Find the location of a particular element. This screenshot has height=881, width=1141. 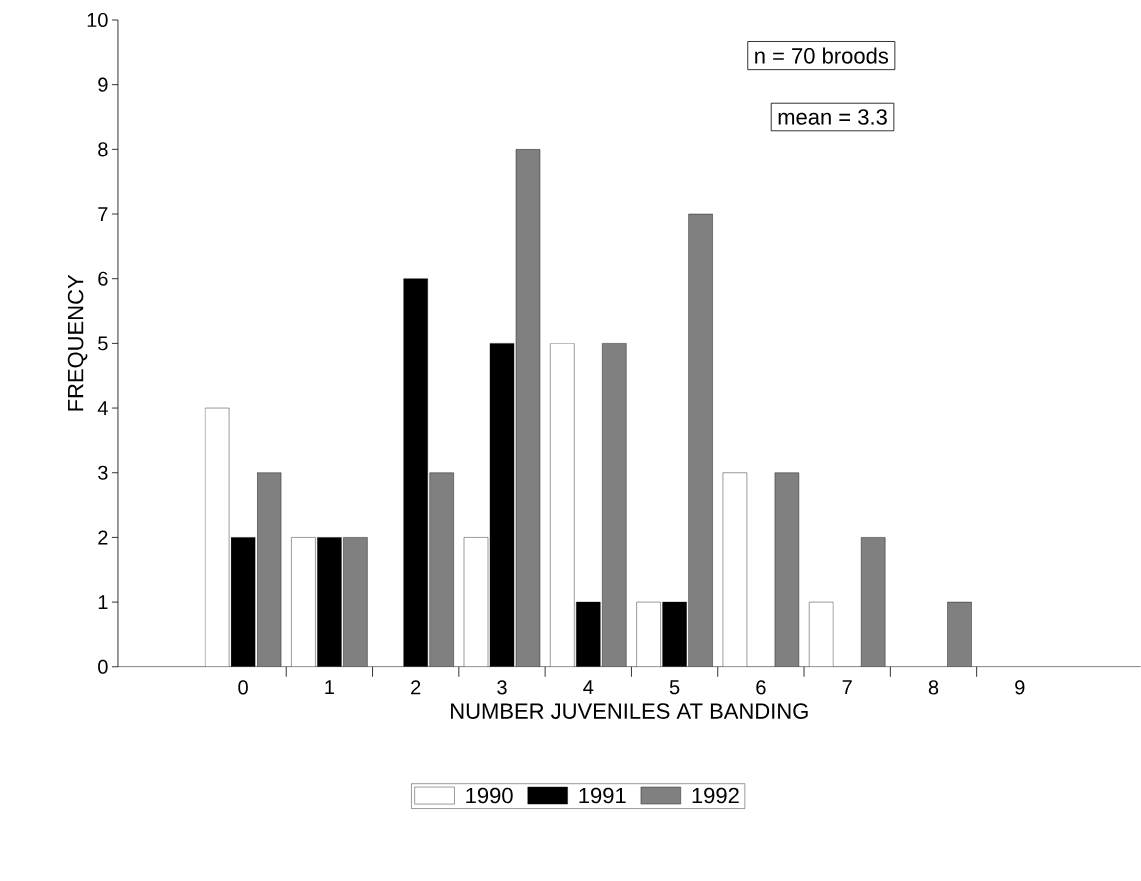

legend-label: 1991 is located at coordinates (602, 795).